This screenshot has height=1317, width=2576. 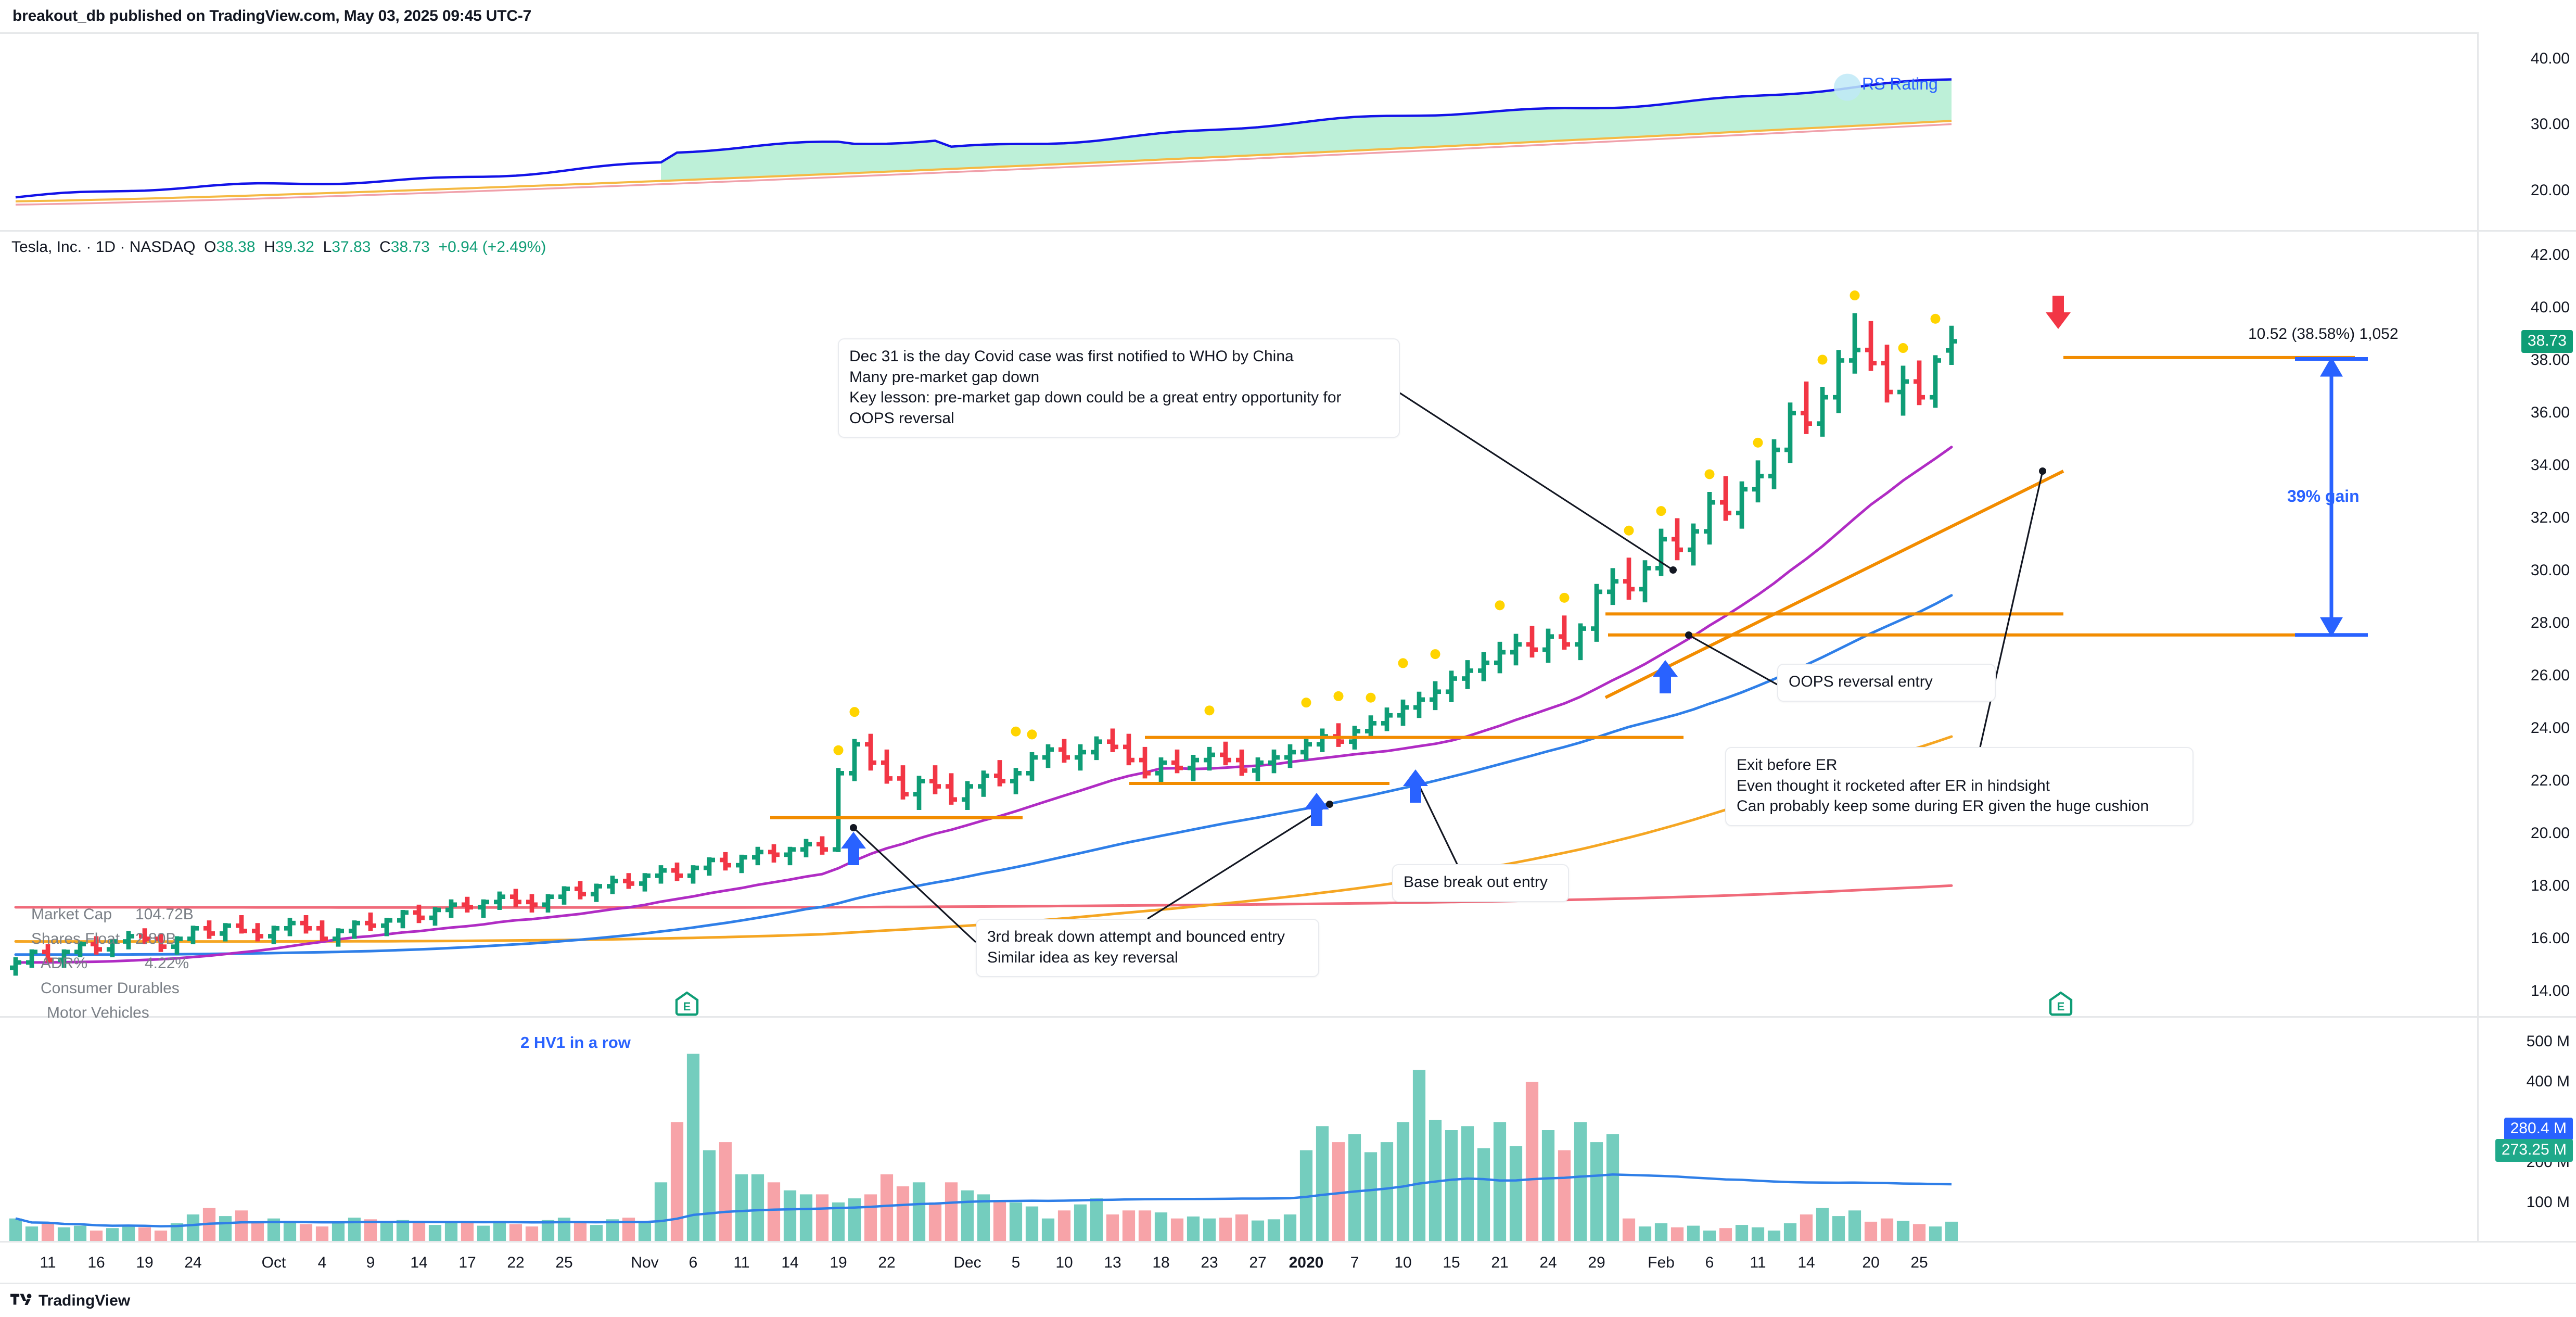 I want to click on rs-axis-tick: 20.00, so click(x=2550, y=190).